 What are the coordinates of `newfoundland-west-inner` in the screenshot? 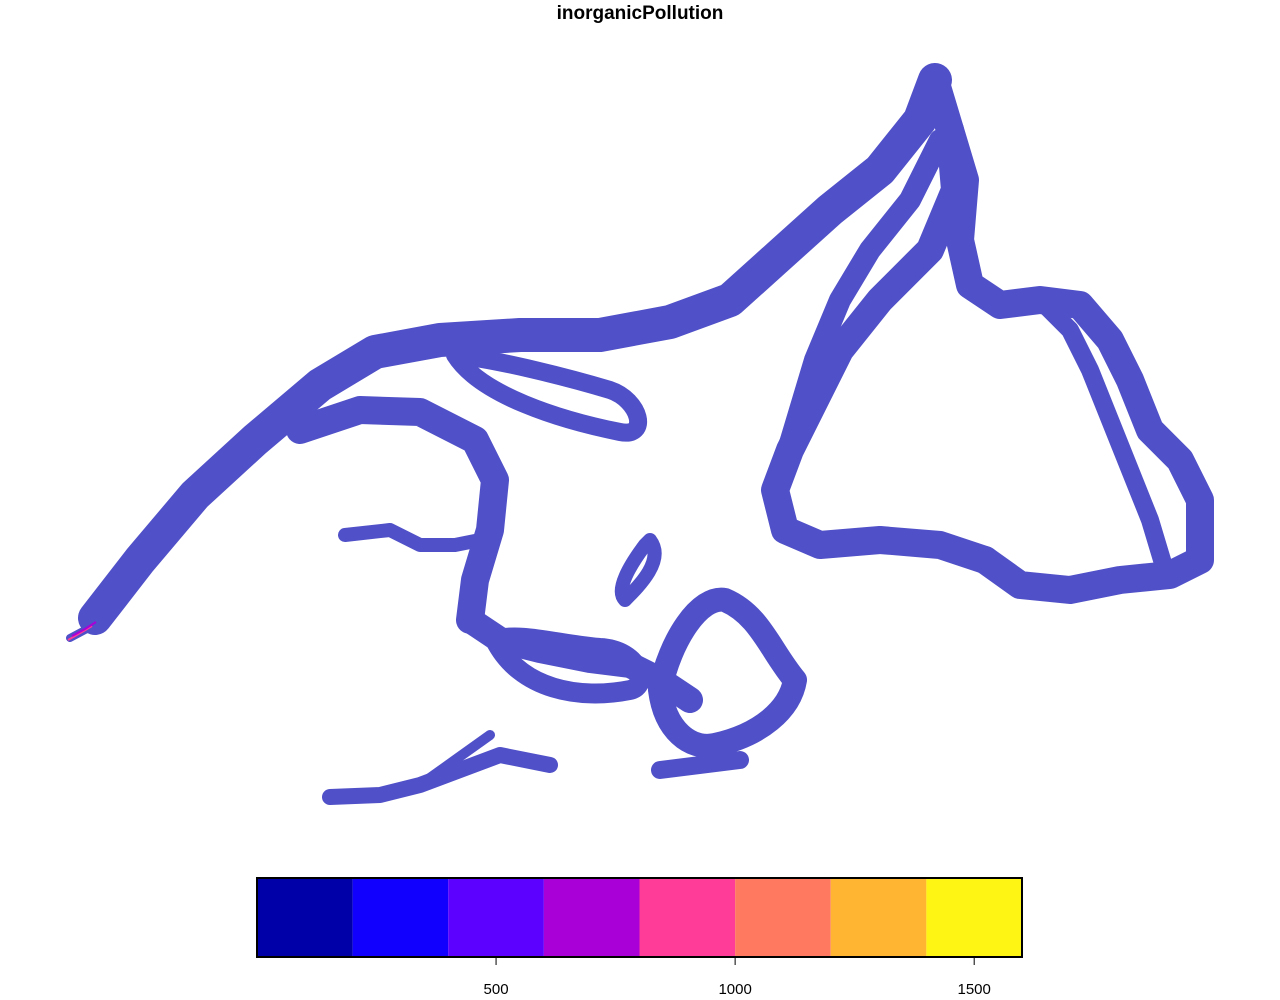 It's located at (862, 300).